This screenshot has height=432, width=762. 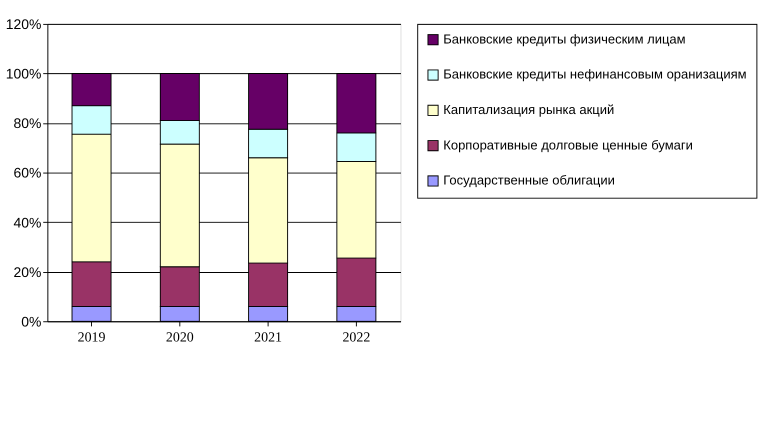 What do you see at coordinates (31, 321) in the screenshot?
I see `y-tick-label: 0%` at bounding box center [31, 321].